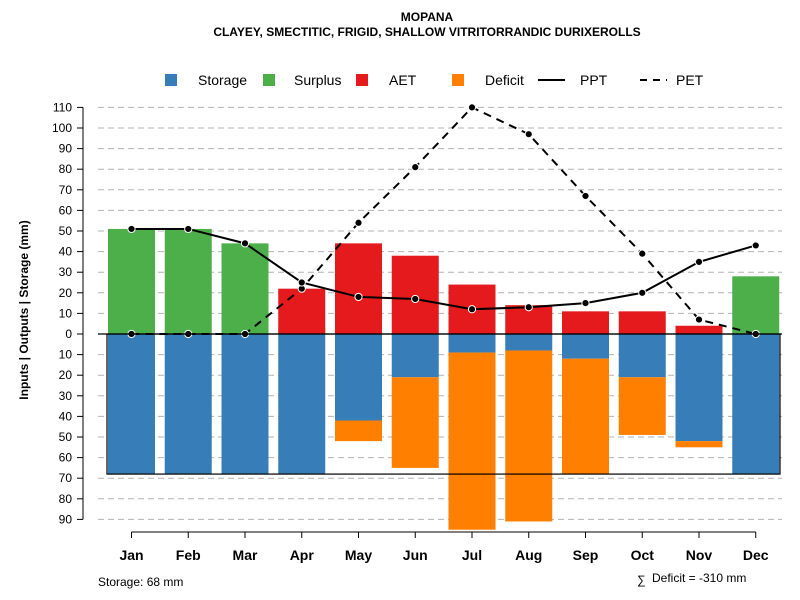 Image resolution: width=800 pixels, height=600 pixels. I want to click on legend-label-pet: PET, so click(690, 80).